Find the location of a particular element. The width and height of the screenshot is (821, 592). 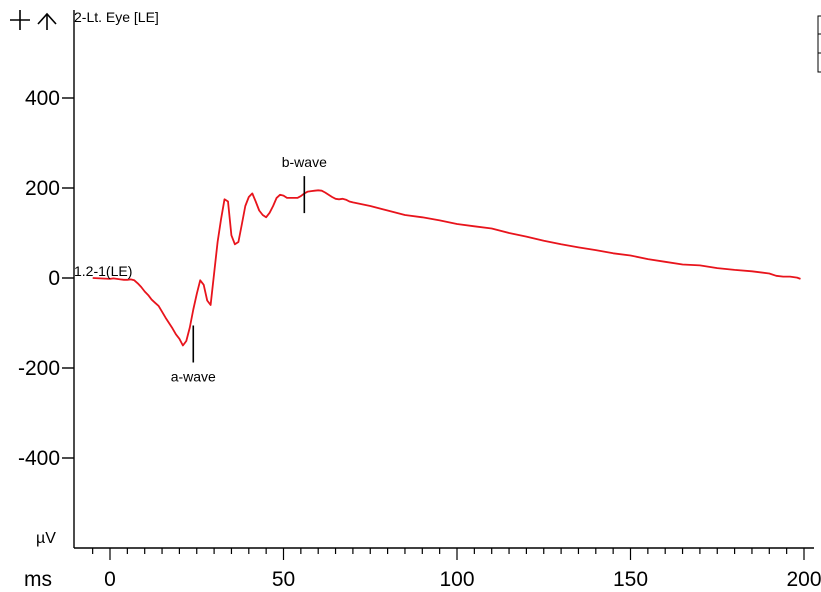

annotation-label: a-wave is located at coordinates (193, 377).